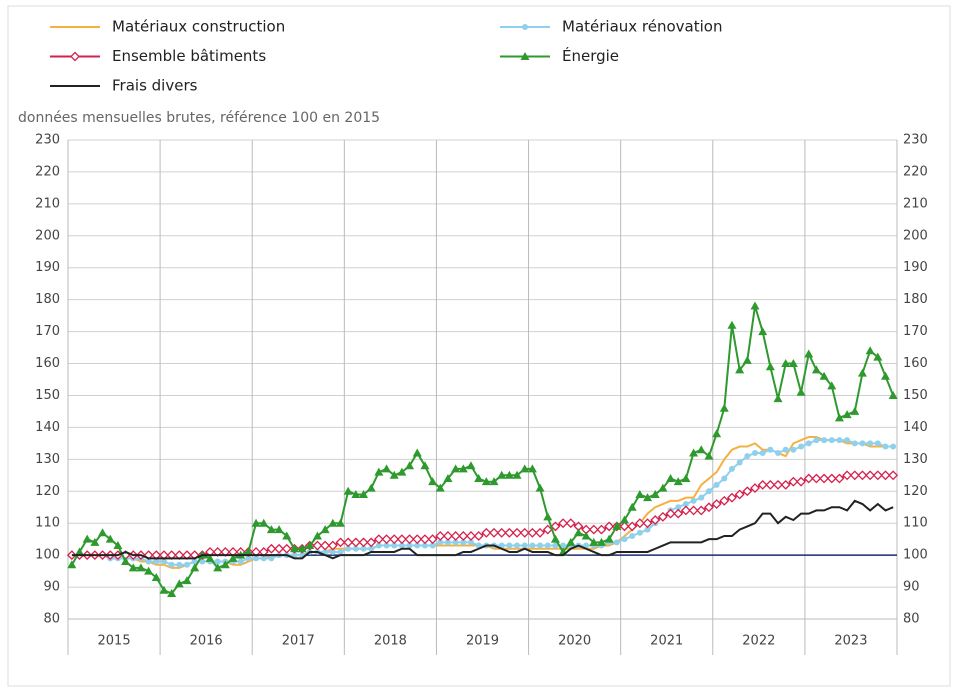 Image resolution: width=958 pixels, height=691 pixels. Describe the element at coordinates (911, 587) in the screenshot. I see `y2-tick-label: 90` at that location.